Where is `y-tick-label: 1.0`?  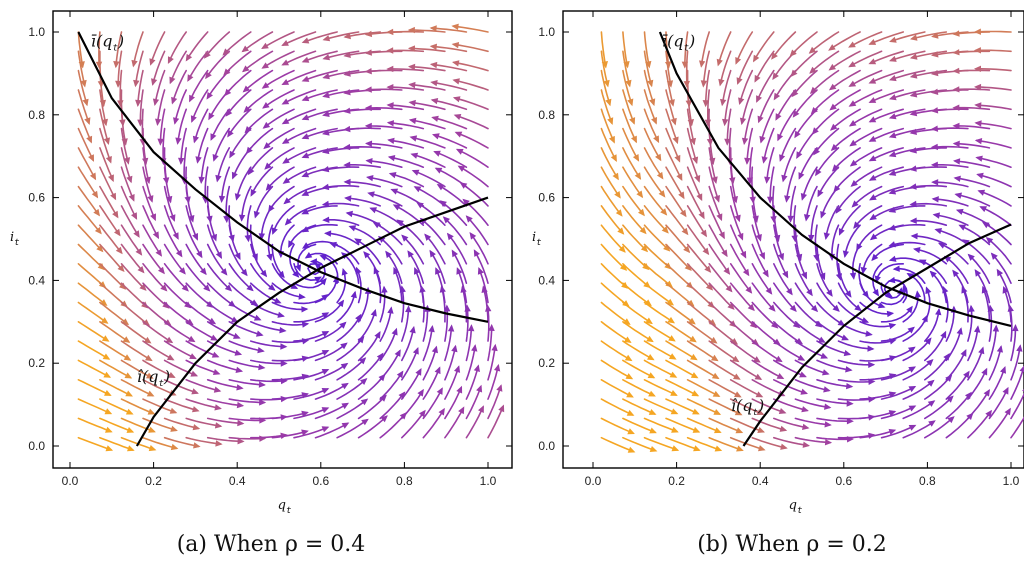
y-tick-label: 1.0 is located at coordinates (36, 32).